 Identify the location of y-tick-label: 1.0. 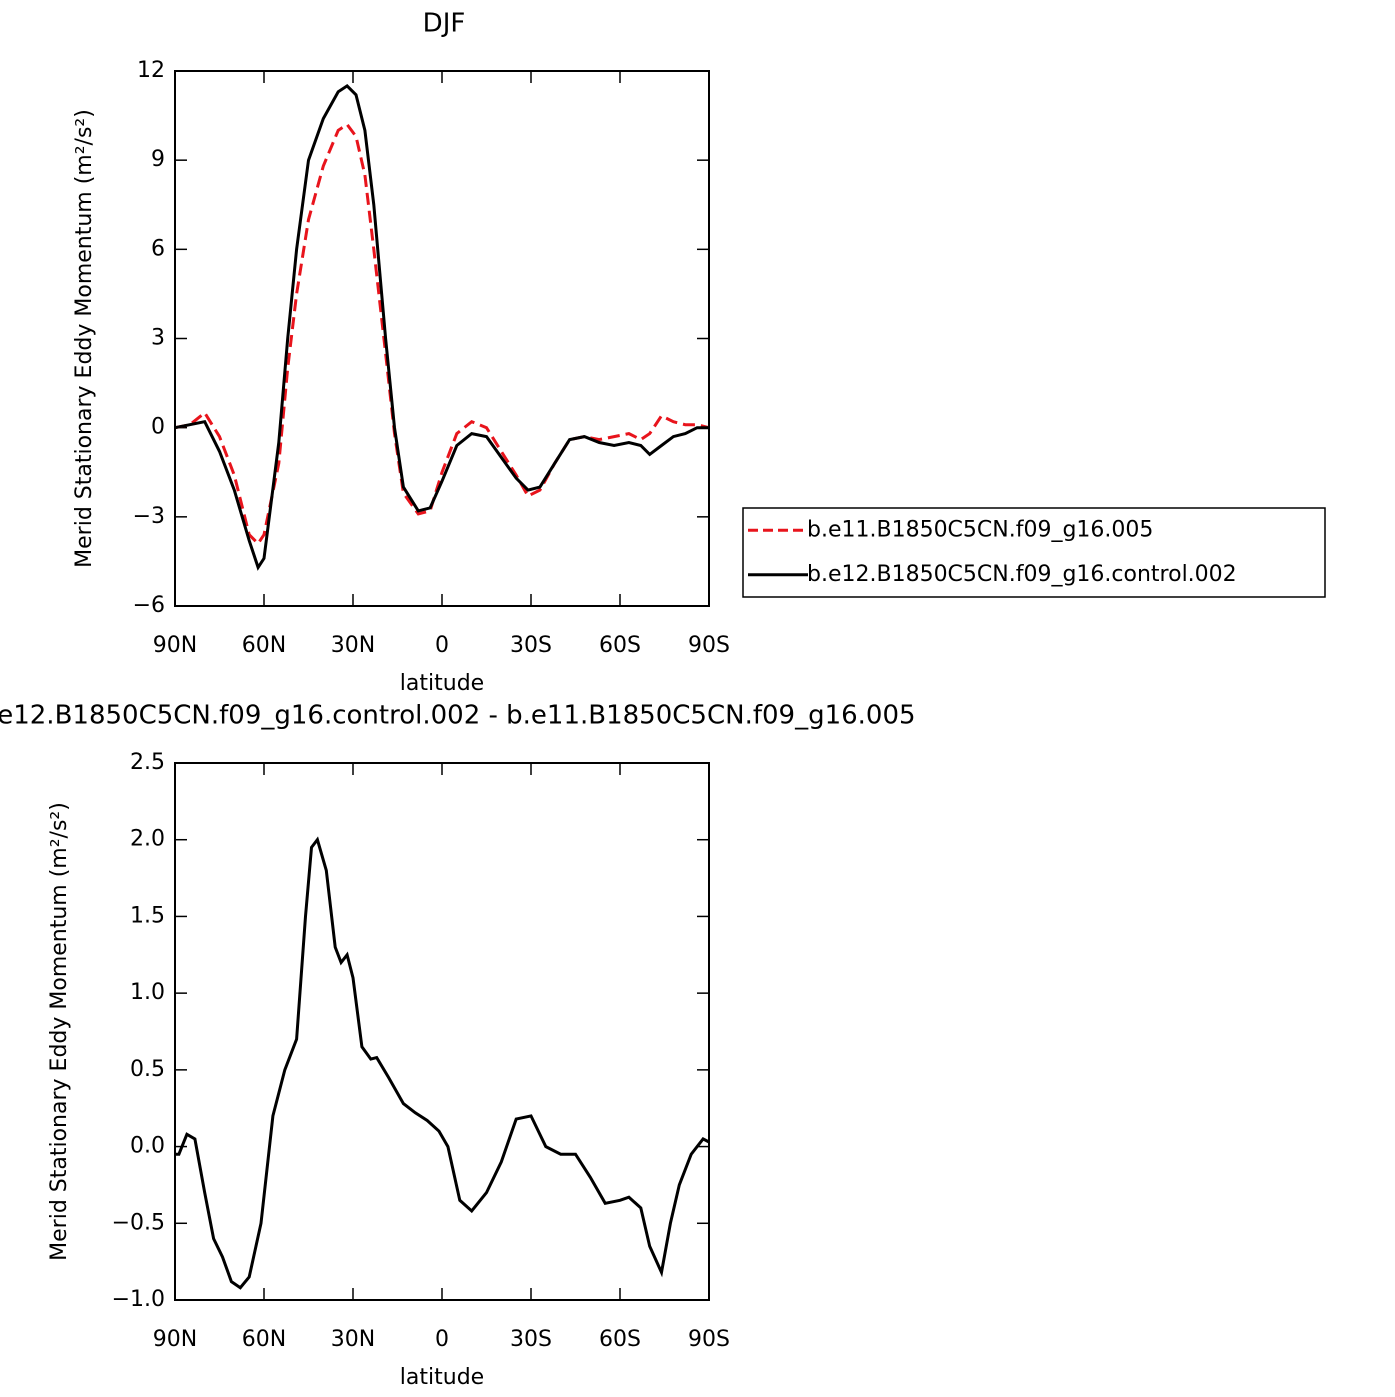
(147, 992).